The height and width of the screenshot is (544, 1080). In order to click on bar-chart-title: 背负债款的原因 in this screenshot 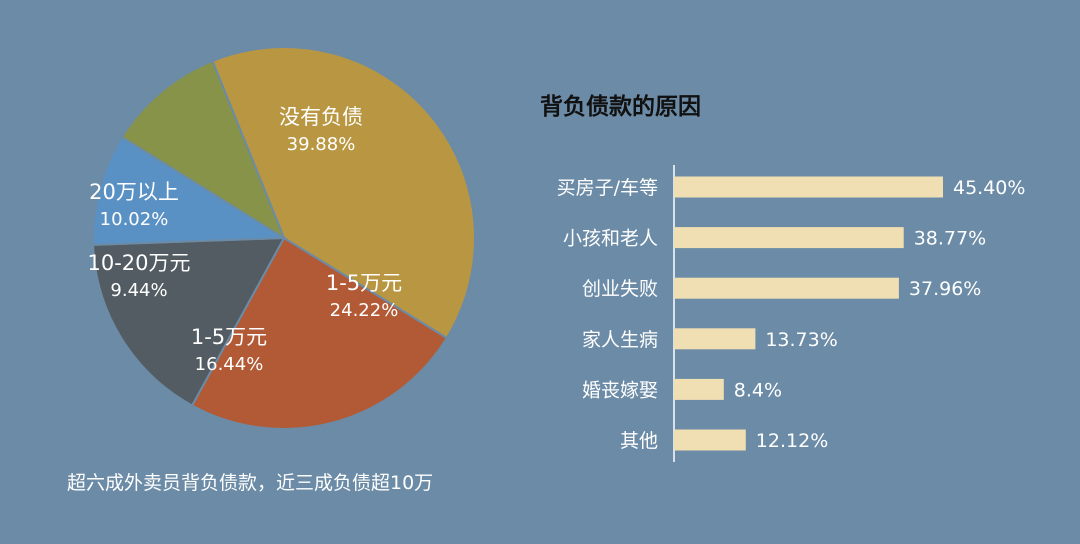, I will do `click(620, 106)`.